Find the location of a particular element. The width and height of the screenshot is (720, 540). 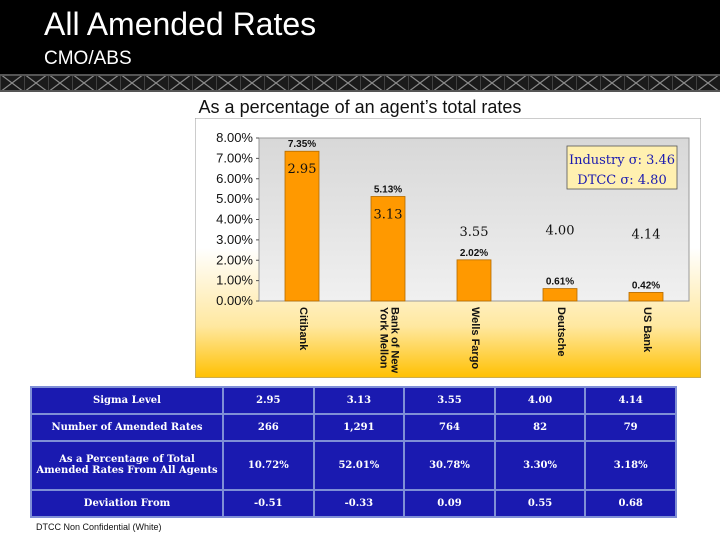

x-category-label: Wells Fargo is located at coordinates (475, 338).